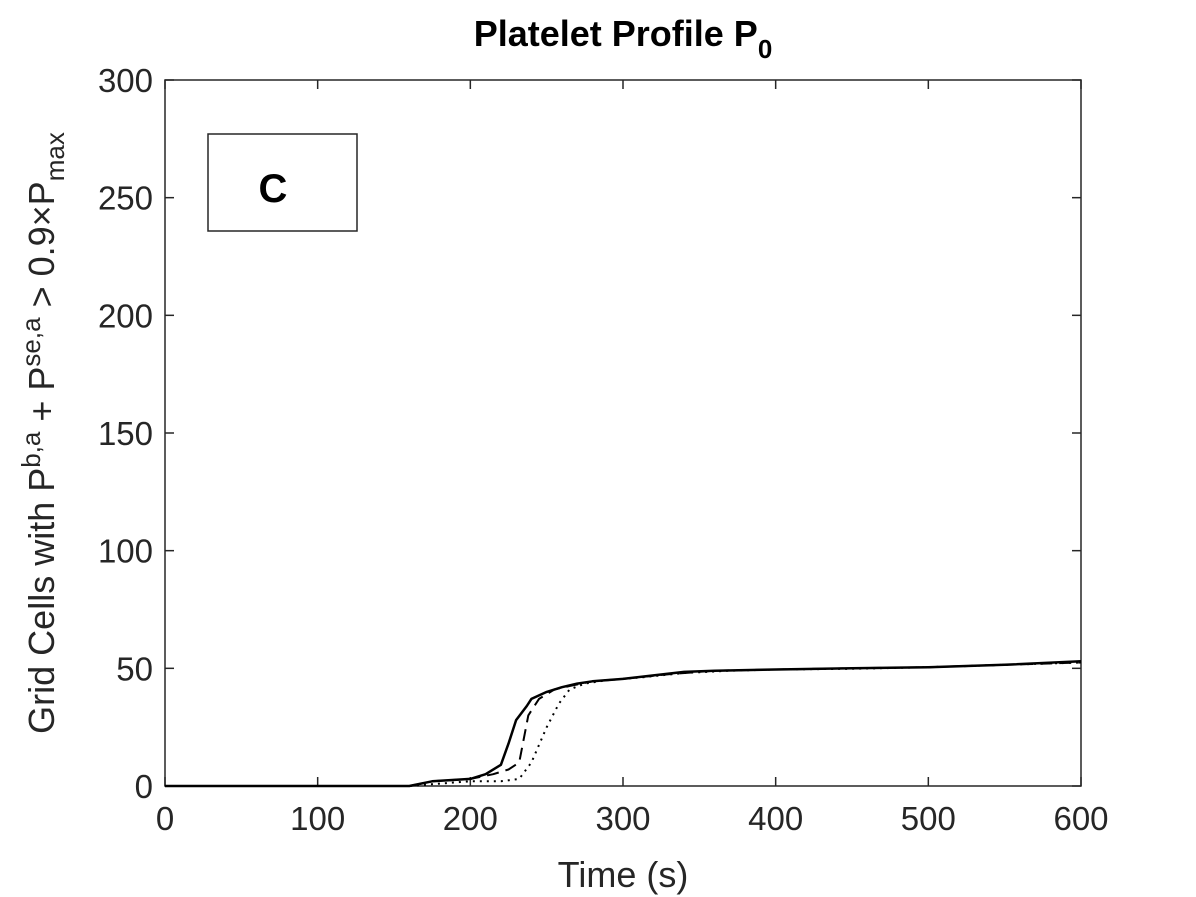  I want to click on y-tick-label: 300, so click(125, 80).